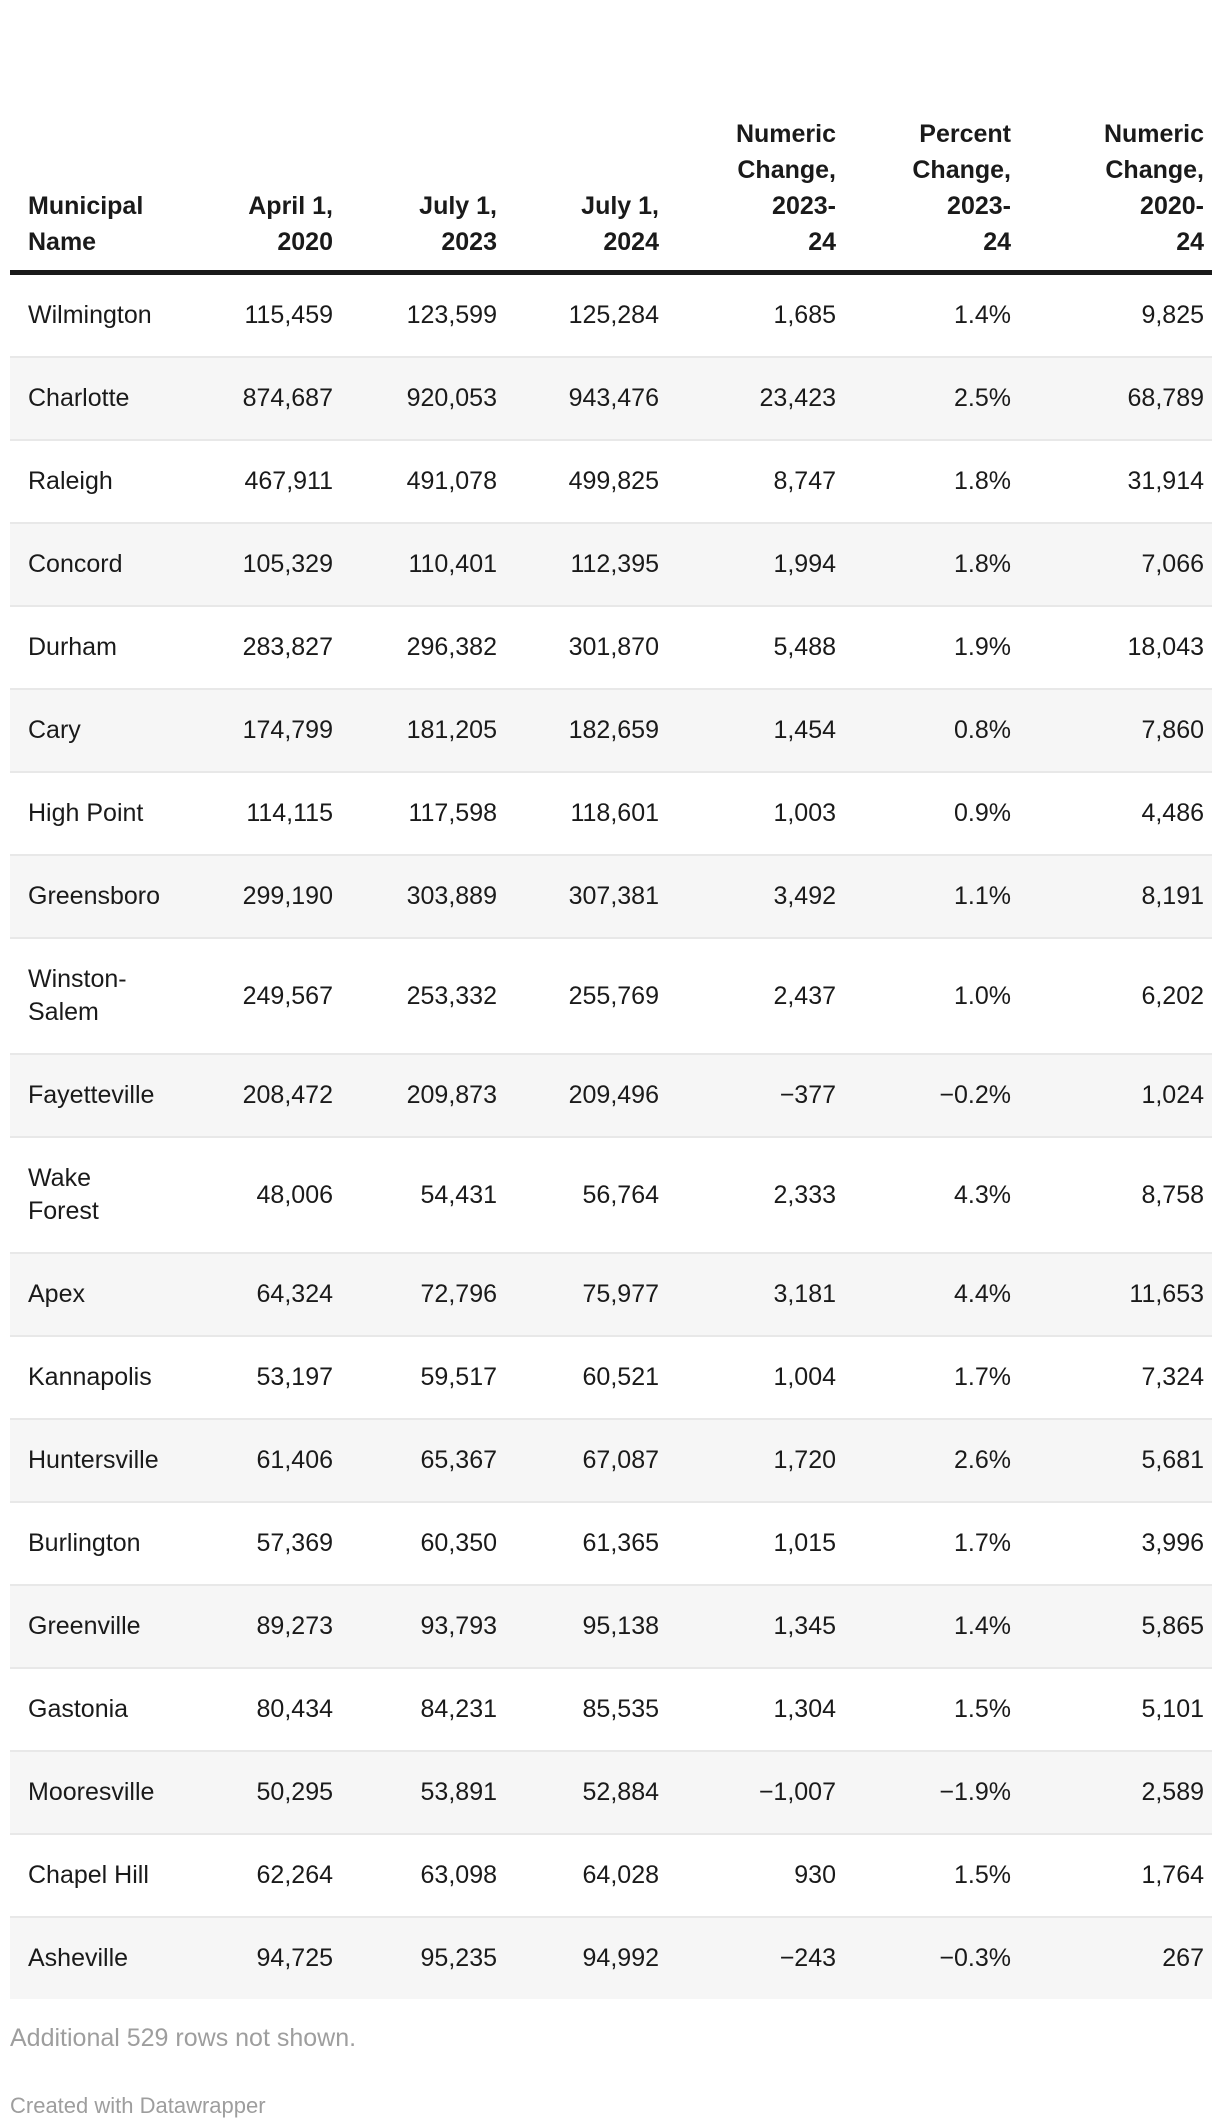  What do you see at coordinates (255, 730) in the screenshot?
I see `cell-april-1-2020: 174,799` at bounding box center [255, 730].